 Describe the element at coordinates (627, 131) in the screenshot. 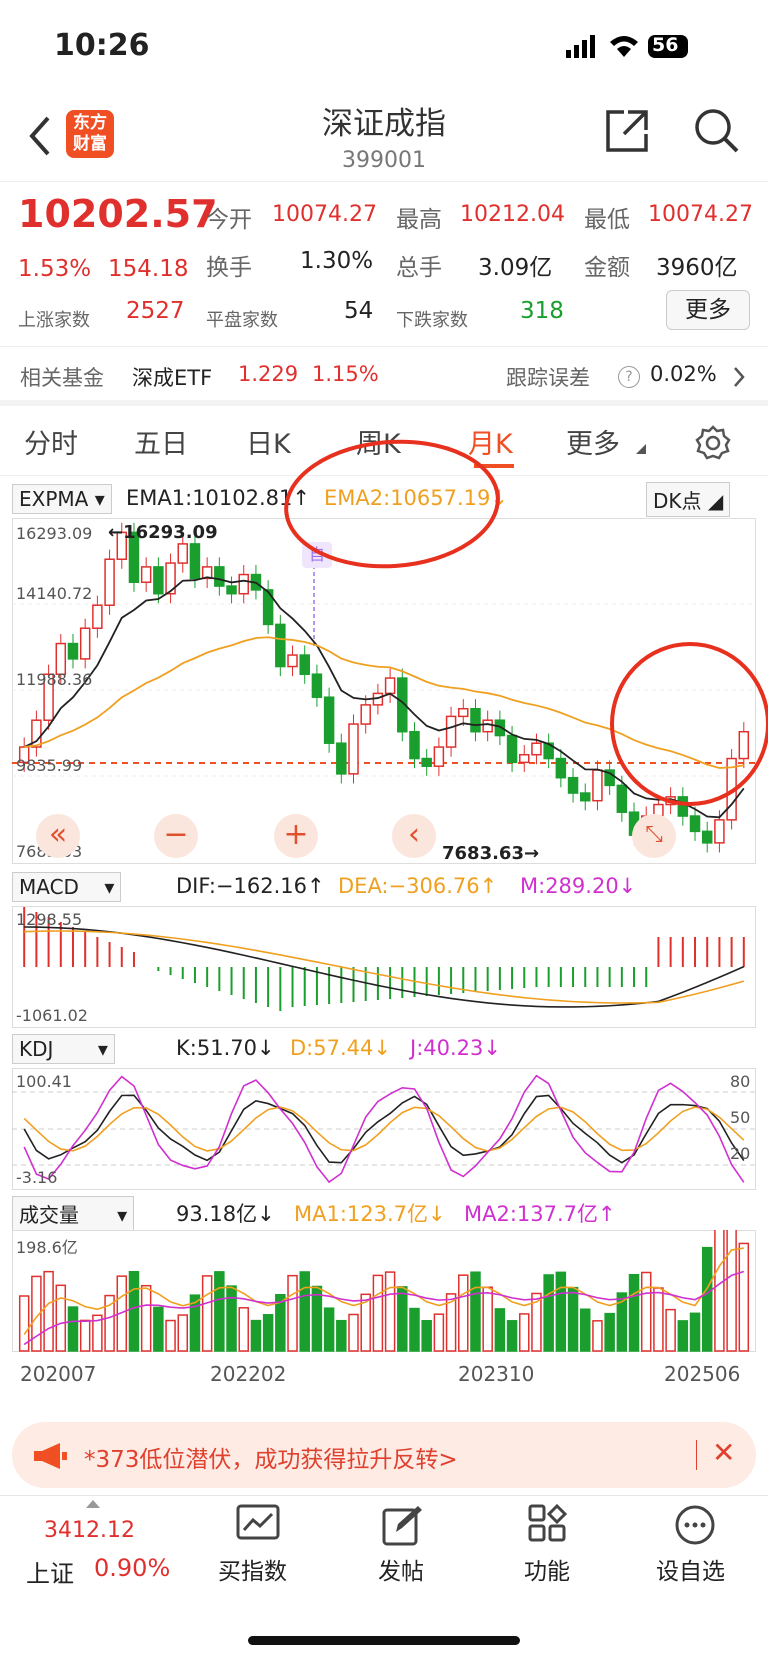

I see `share-icon` at that location.